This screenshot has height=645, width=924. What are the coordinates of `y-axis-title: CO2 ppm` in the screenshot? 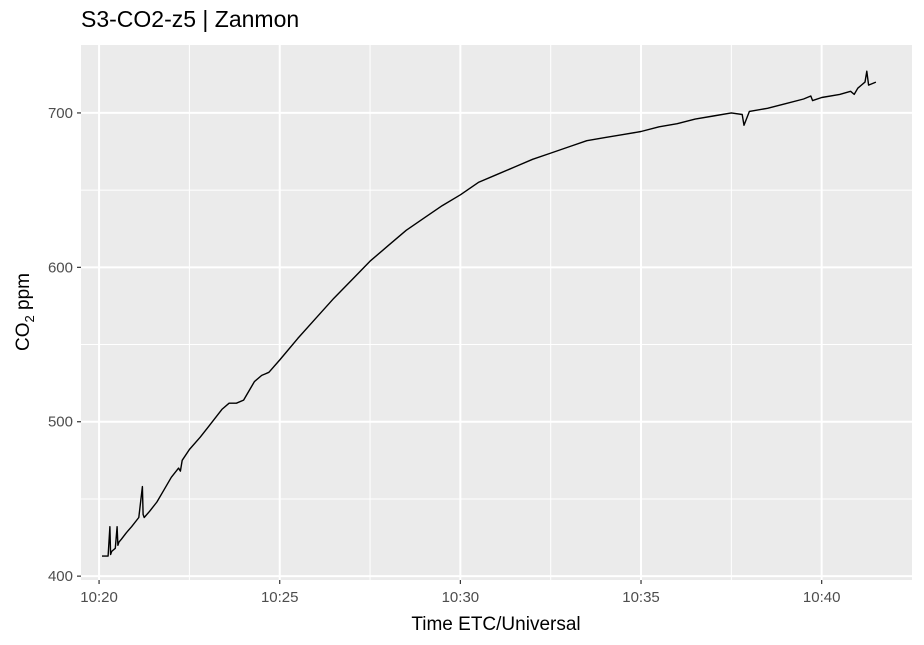 It's located at (25, 312).